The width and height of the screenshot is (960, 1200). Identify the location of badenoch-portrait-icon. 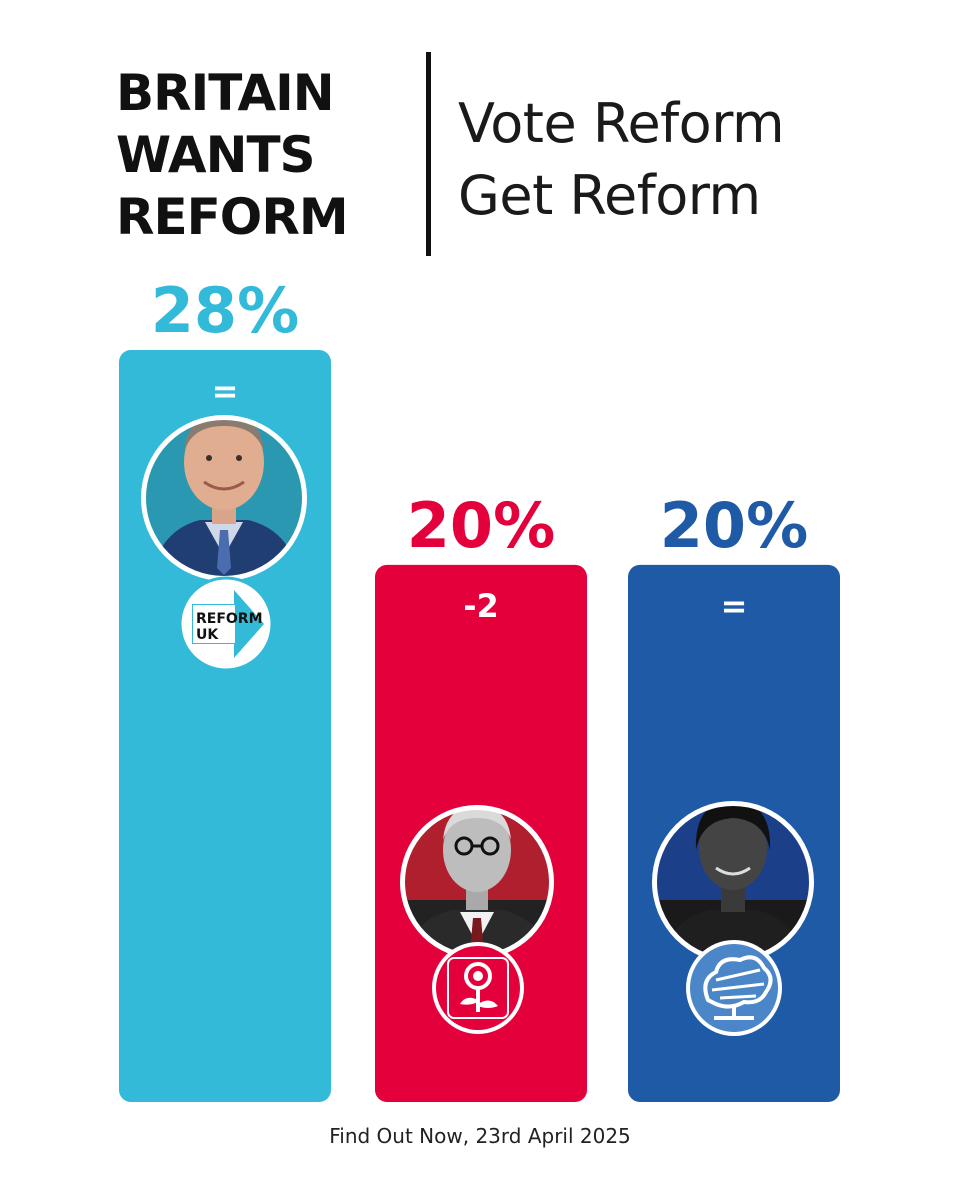
(733, 882).